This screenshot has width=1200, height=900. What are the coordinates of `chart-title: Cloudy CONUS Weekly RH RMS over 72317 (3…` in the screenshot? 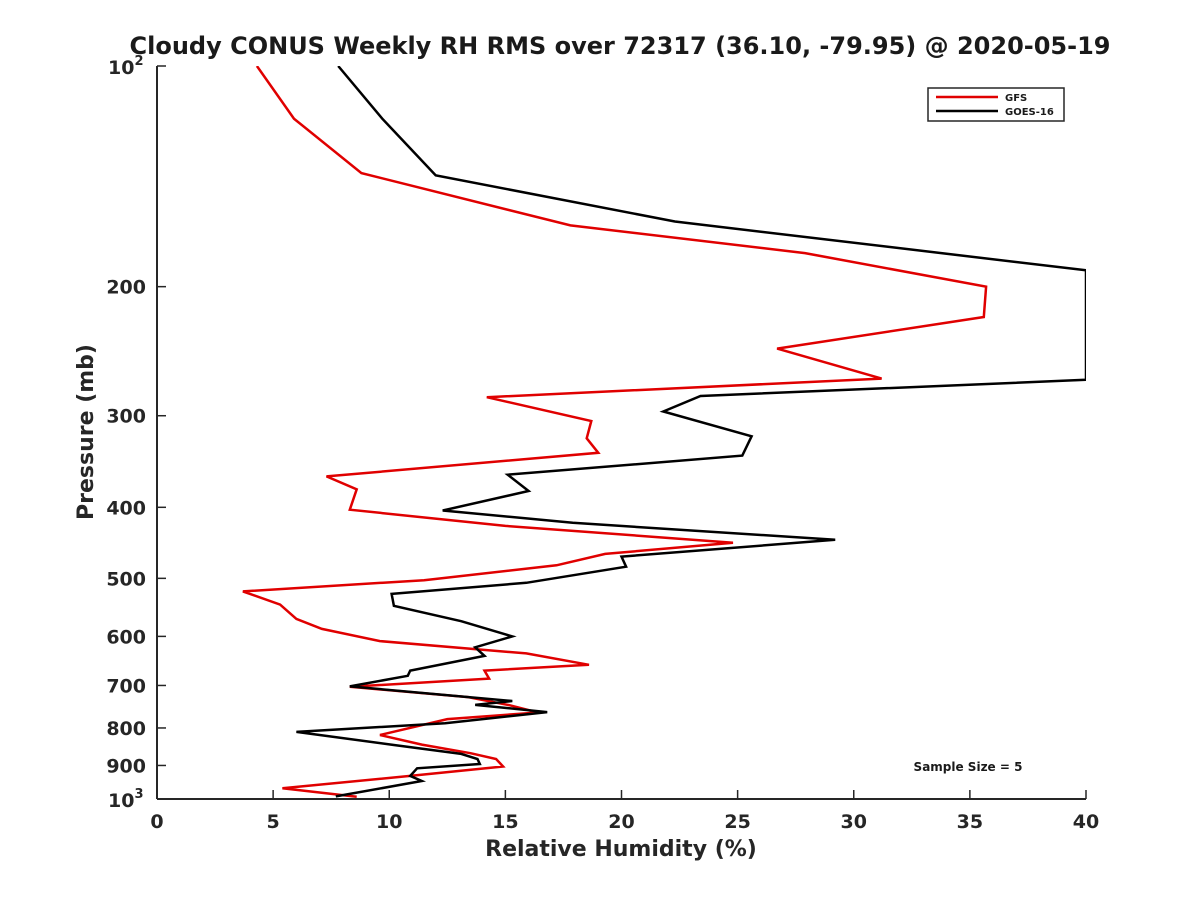 It's located at (620, 46).